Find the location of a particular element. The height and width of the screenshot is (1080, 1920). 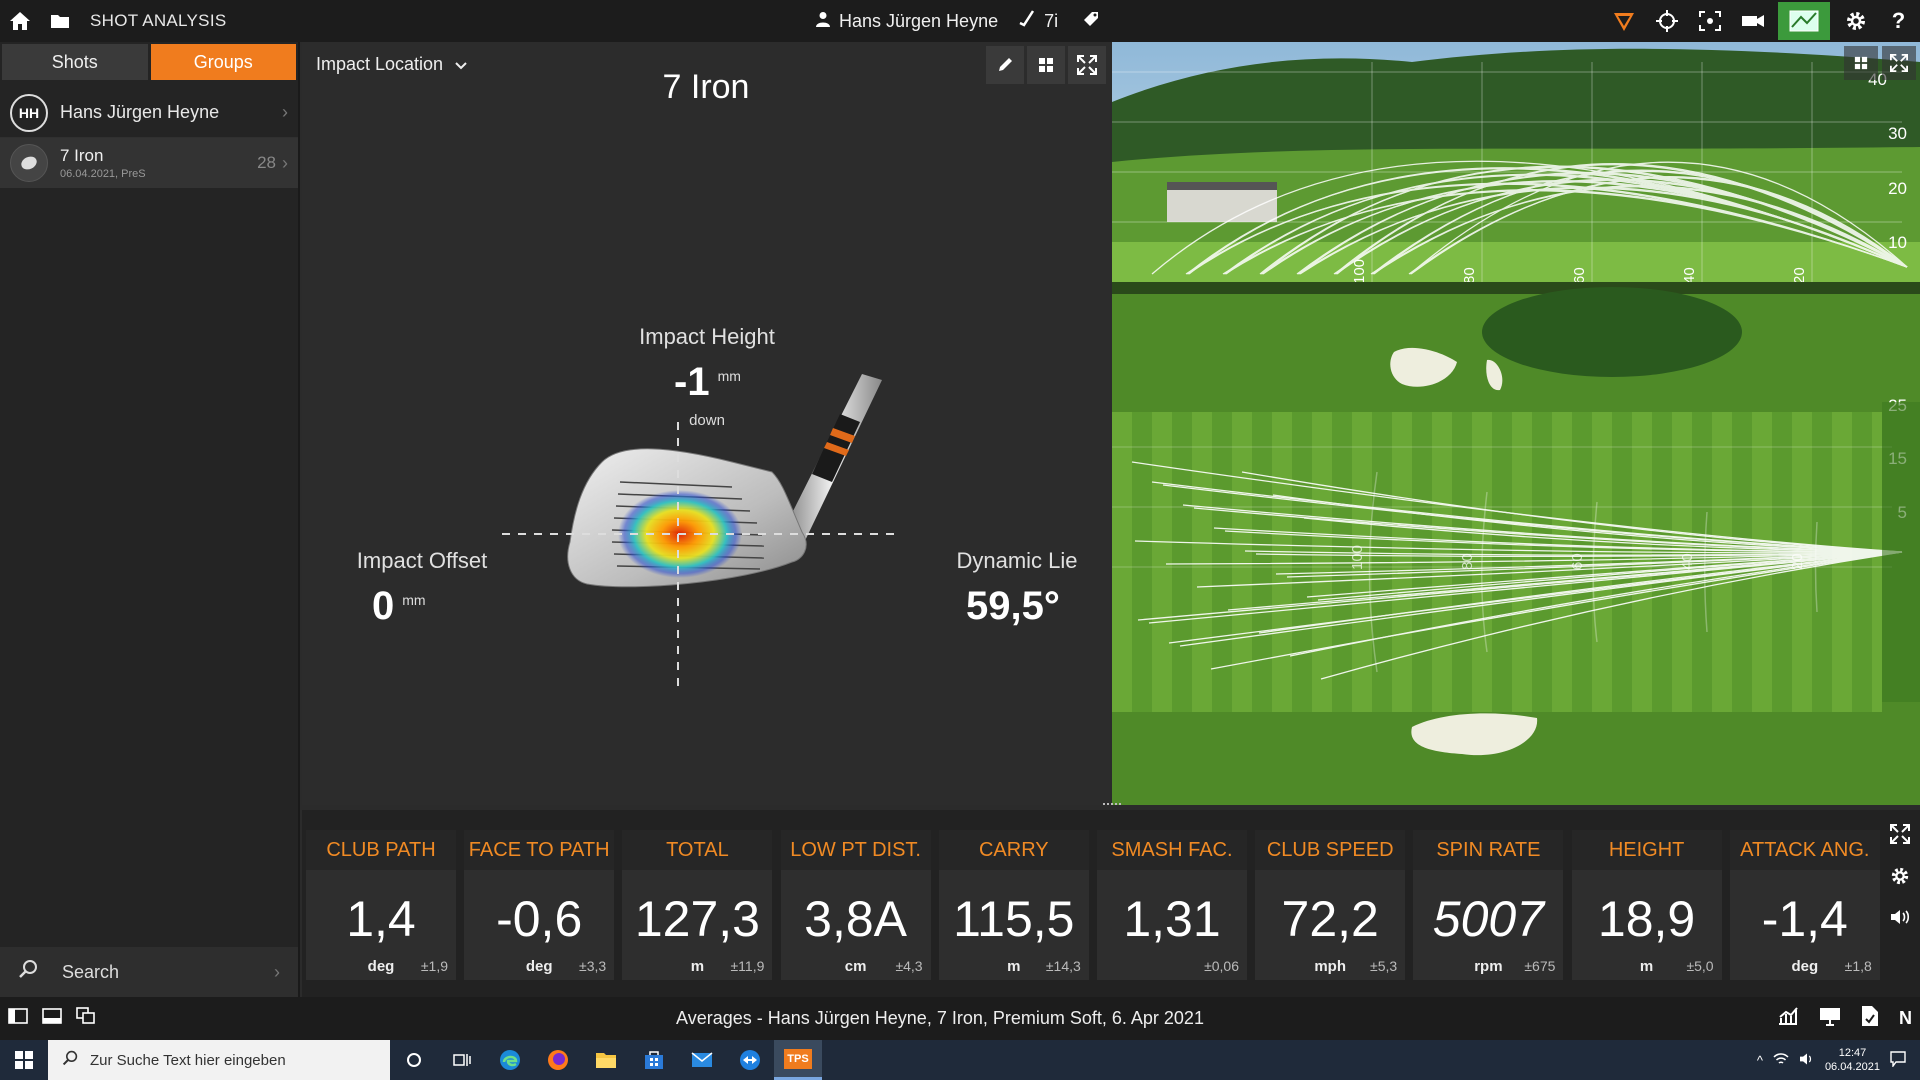

stat-value: 5007 is located at coordinates (1488, 919).